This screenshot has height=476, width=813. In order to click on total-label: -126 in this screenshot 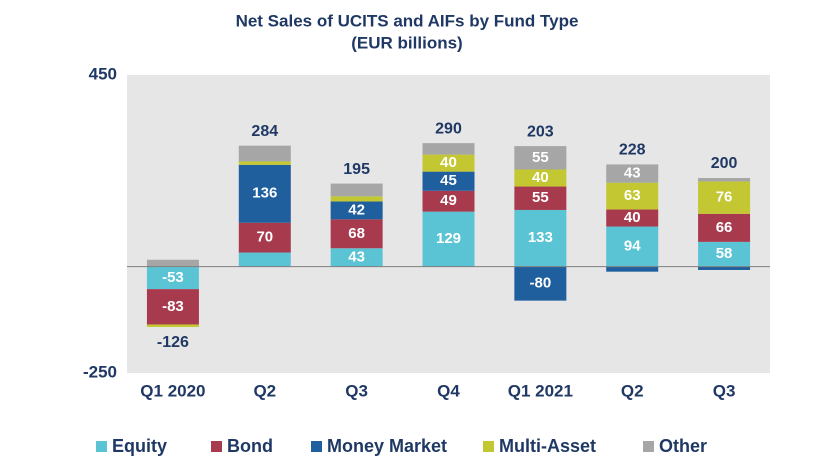, I will do `click(173, 342)`.